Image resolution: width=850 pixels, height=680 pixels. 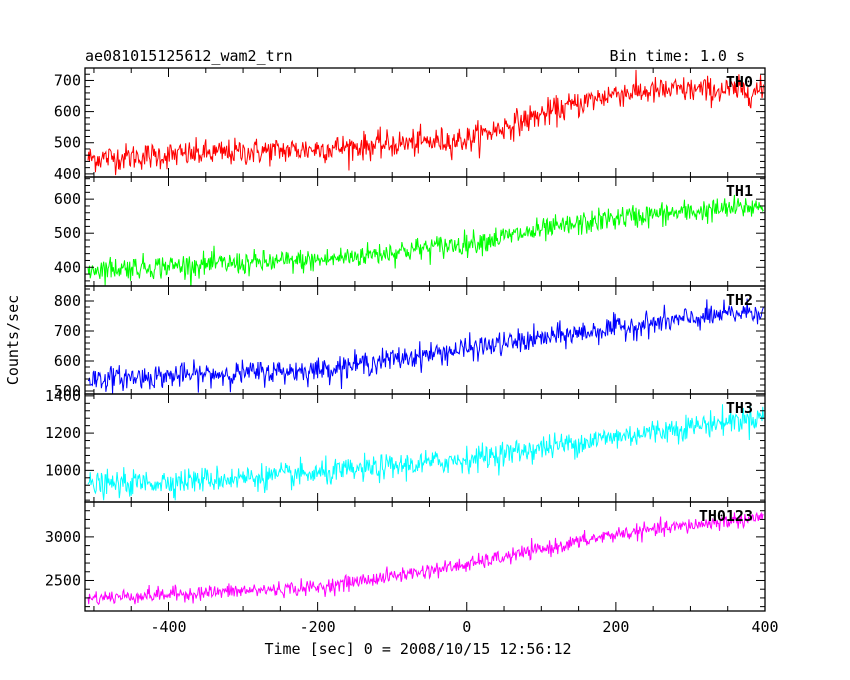 I want to click on y-tick-label: 1400, so click(x=63, y=396).